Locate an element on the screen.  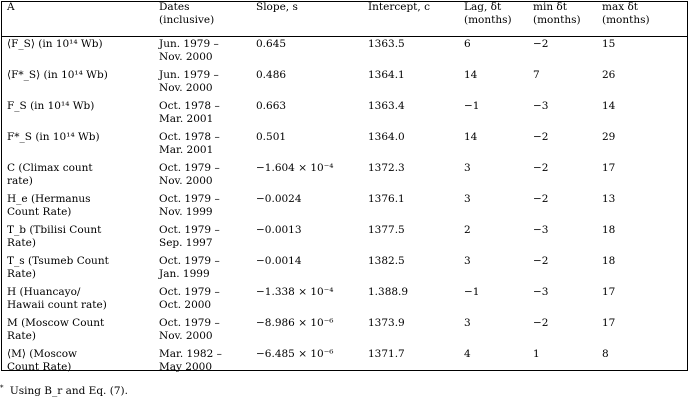
table-cell: T_s (Tsumeb Count Rate) is located at coordinates (80, 270).